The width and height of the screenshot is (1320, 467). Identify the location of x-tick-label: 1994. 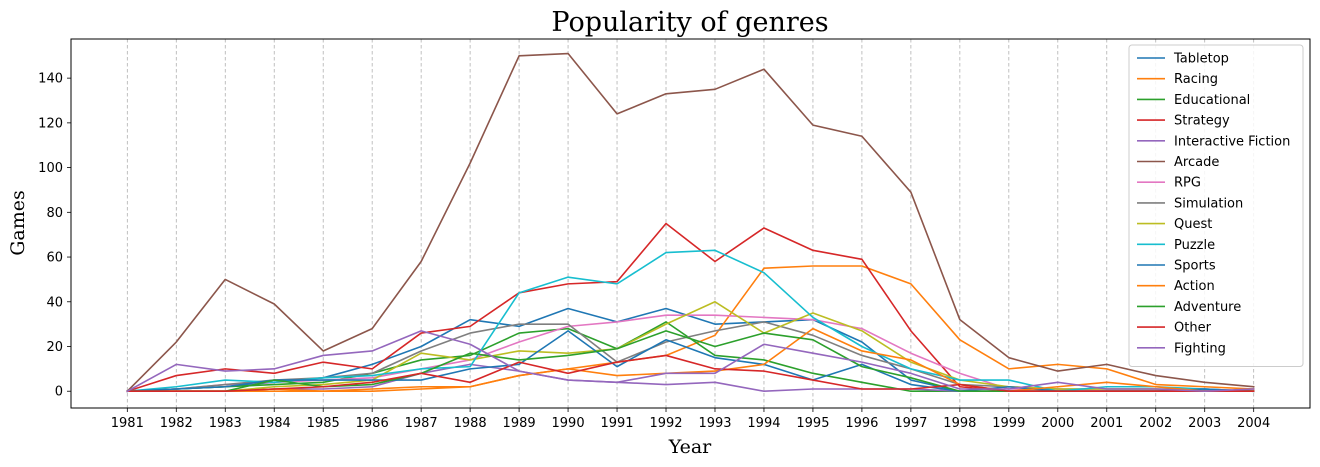
(763, 423).